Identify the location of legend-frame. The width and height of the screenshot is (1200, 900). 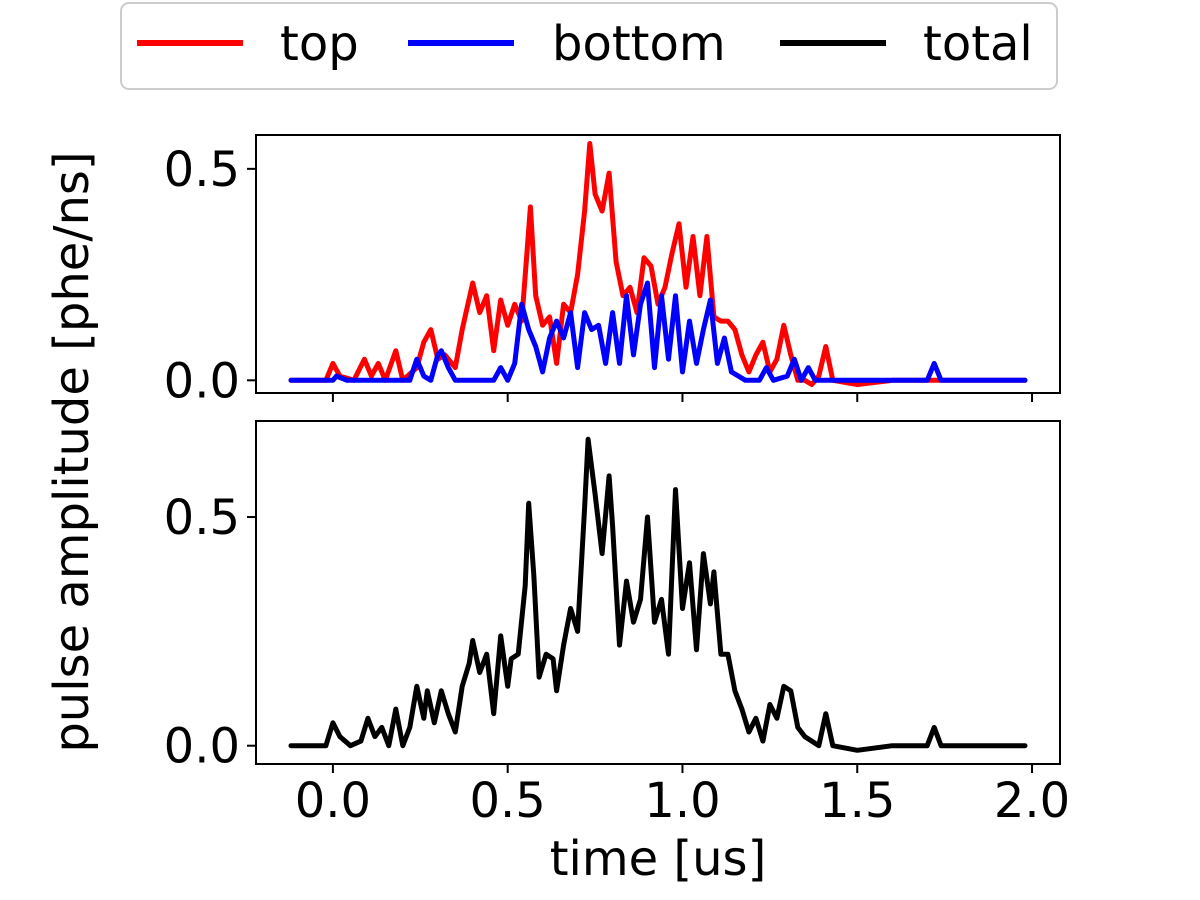
(589, 46).